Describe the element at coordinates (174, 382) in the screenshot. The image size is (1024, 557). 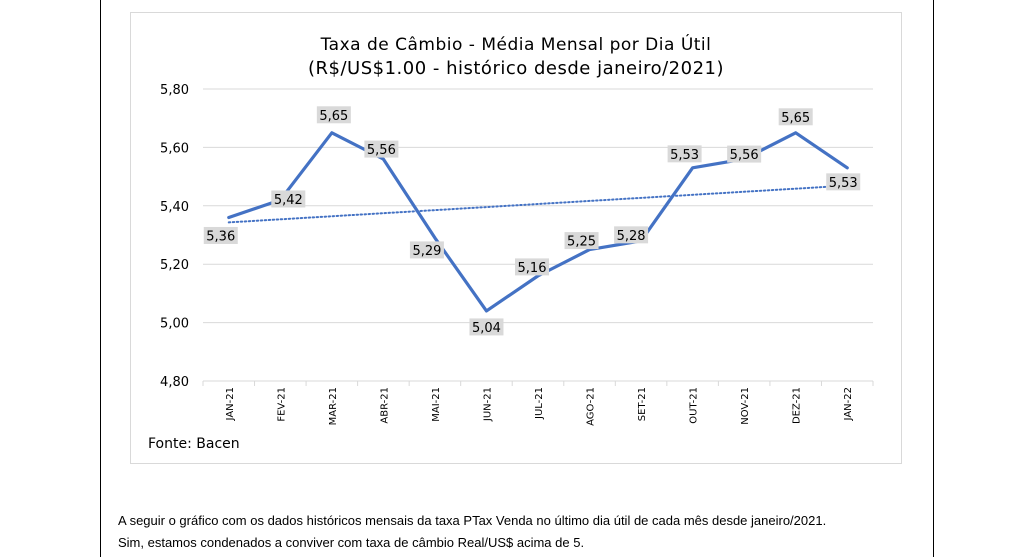
I see `y-tick-label: 4,80` at that location.